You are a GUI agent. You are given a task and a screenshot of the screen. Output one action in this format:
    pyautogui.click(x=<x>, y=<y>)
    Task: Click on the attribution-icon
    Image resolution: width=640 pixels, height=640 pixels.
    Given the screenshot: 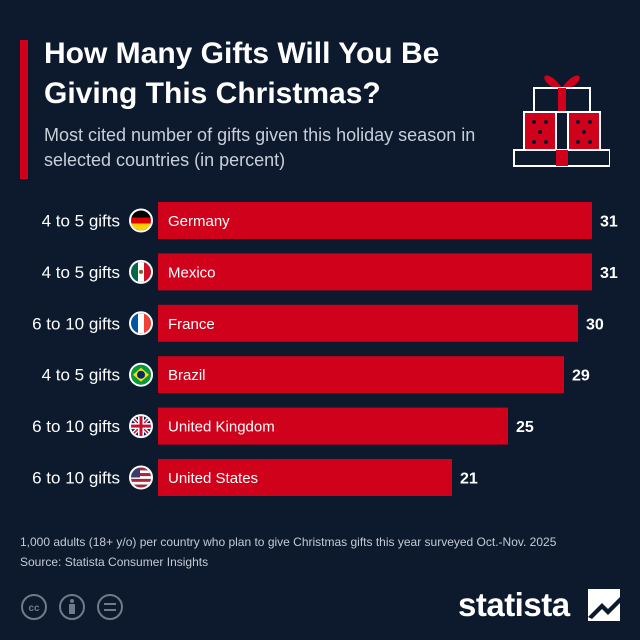 What is the action you would take?
    pyautogui.click(x=72, y=607)
    